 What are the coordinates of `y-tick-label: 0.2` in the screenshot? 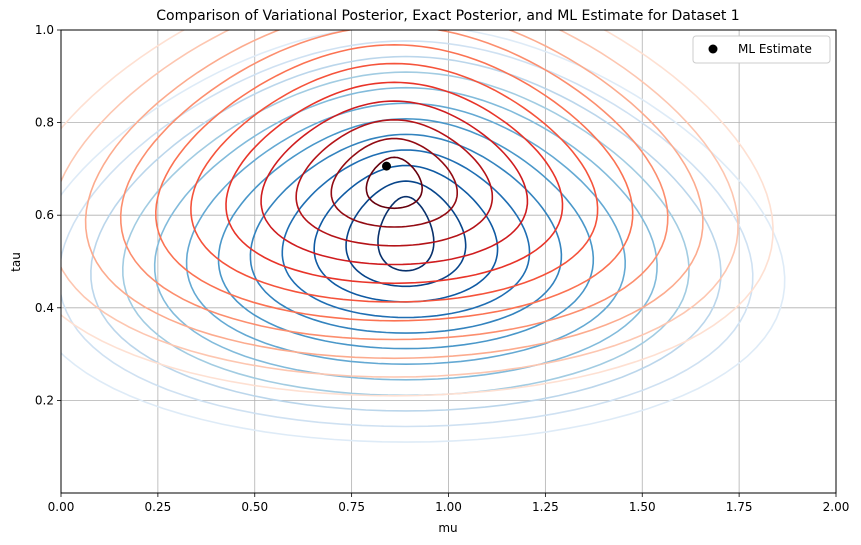 It's located at (44, 400).